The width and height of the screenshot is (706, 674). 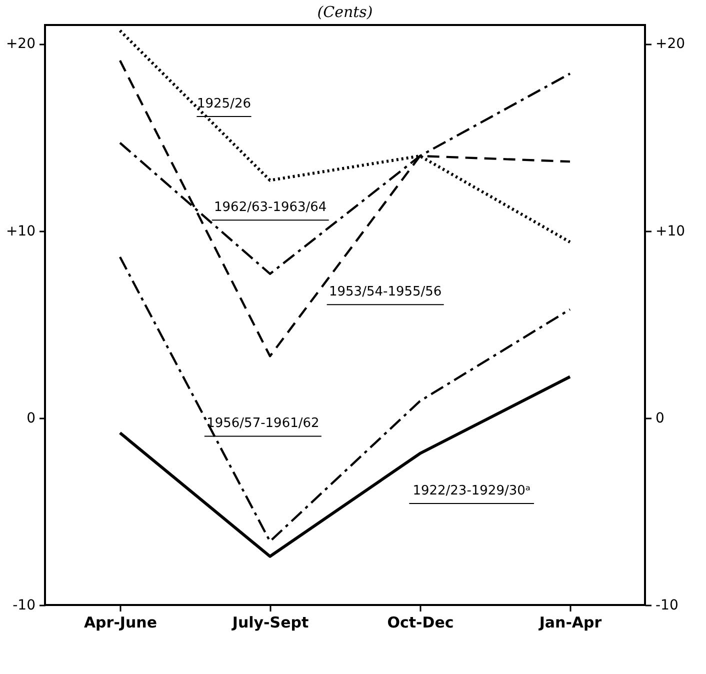 I want to click on chart-title: (Cents), so click(x=345, y=12).